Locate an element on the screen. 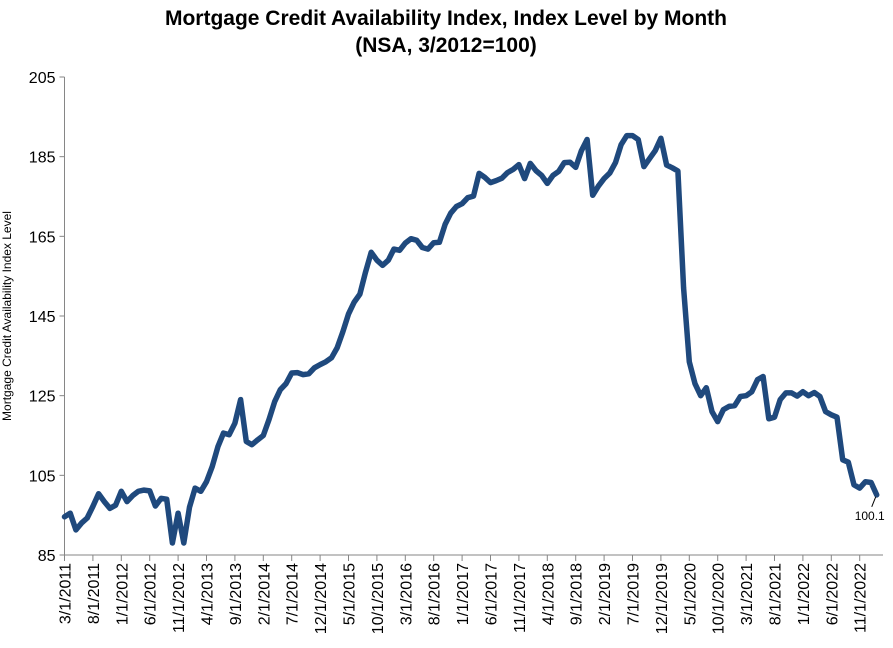 The height and width of the screenshot is (648, 893). x-tick-label: 10/1/2020 is located at coordinates (719, 598).